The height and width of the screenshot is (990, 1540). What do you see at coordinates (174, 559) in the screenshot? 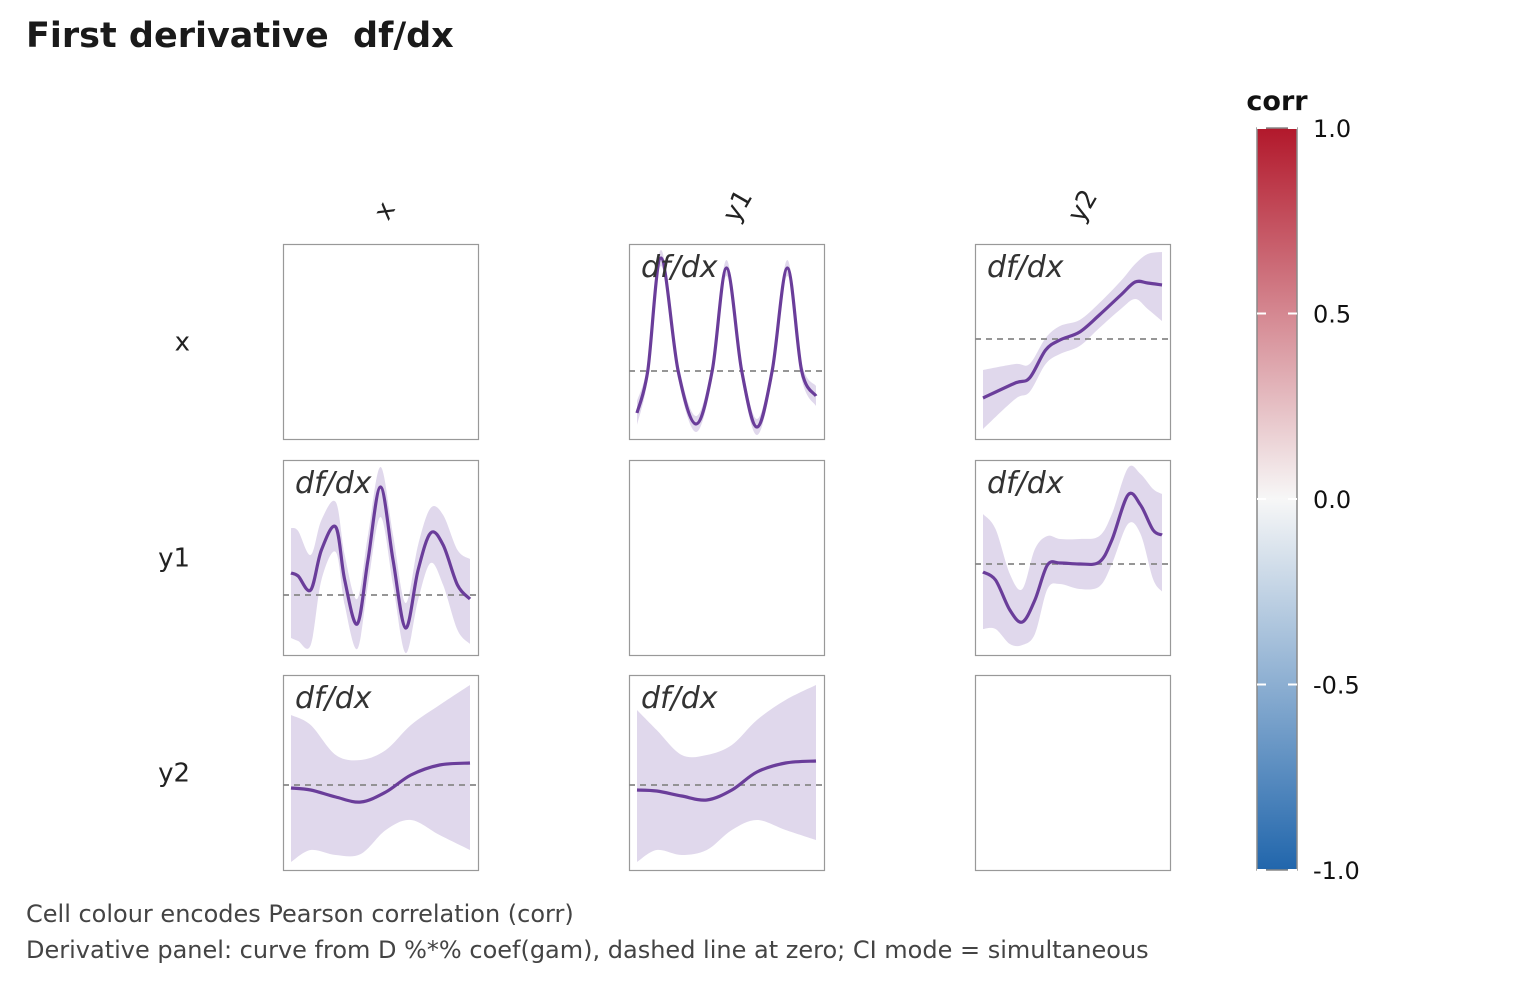
I see `row-label-y1: y1` at bounding box center [174, 559].